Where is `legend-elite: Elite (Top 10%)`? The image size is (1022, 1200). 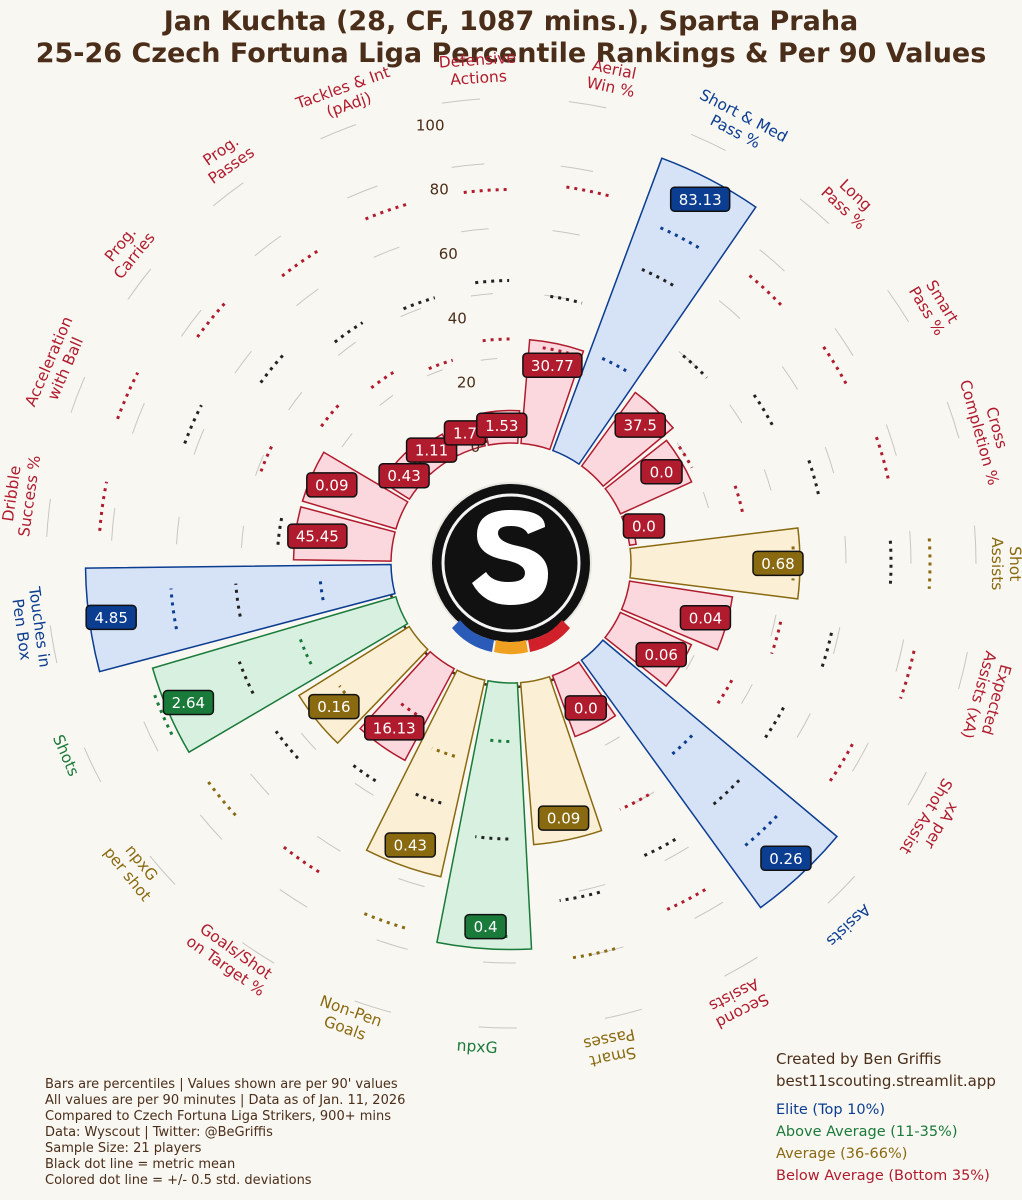
legend-elite: Elite (Top 10%) is located at coordinates (831, 1110).